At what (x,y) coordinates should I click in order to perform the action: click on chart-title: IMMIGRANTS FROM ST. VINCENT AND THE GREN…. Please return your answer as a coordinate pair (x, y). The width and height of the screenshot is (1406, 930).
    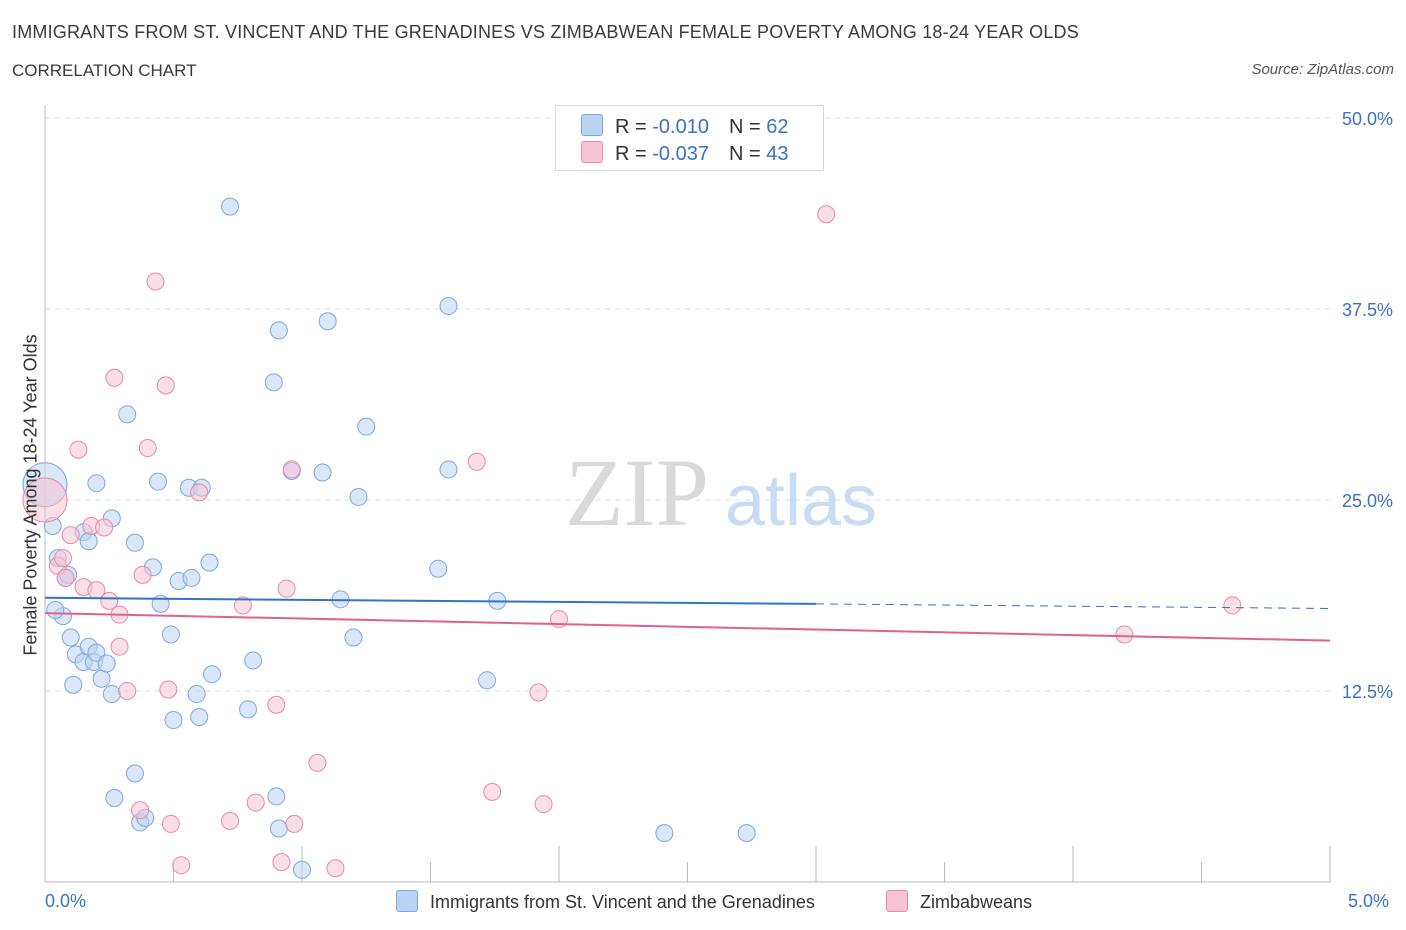
    Looking at the image, I should click on (545, 32).